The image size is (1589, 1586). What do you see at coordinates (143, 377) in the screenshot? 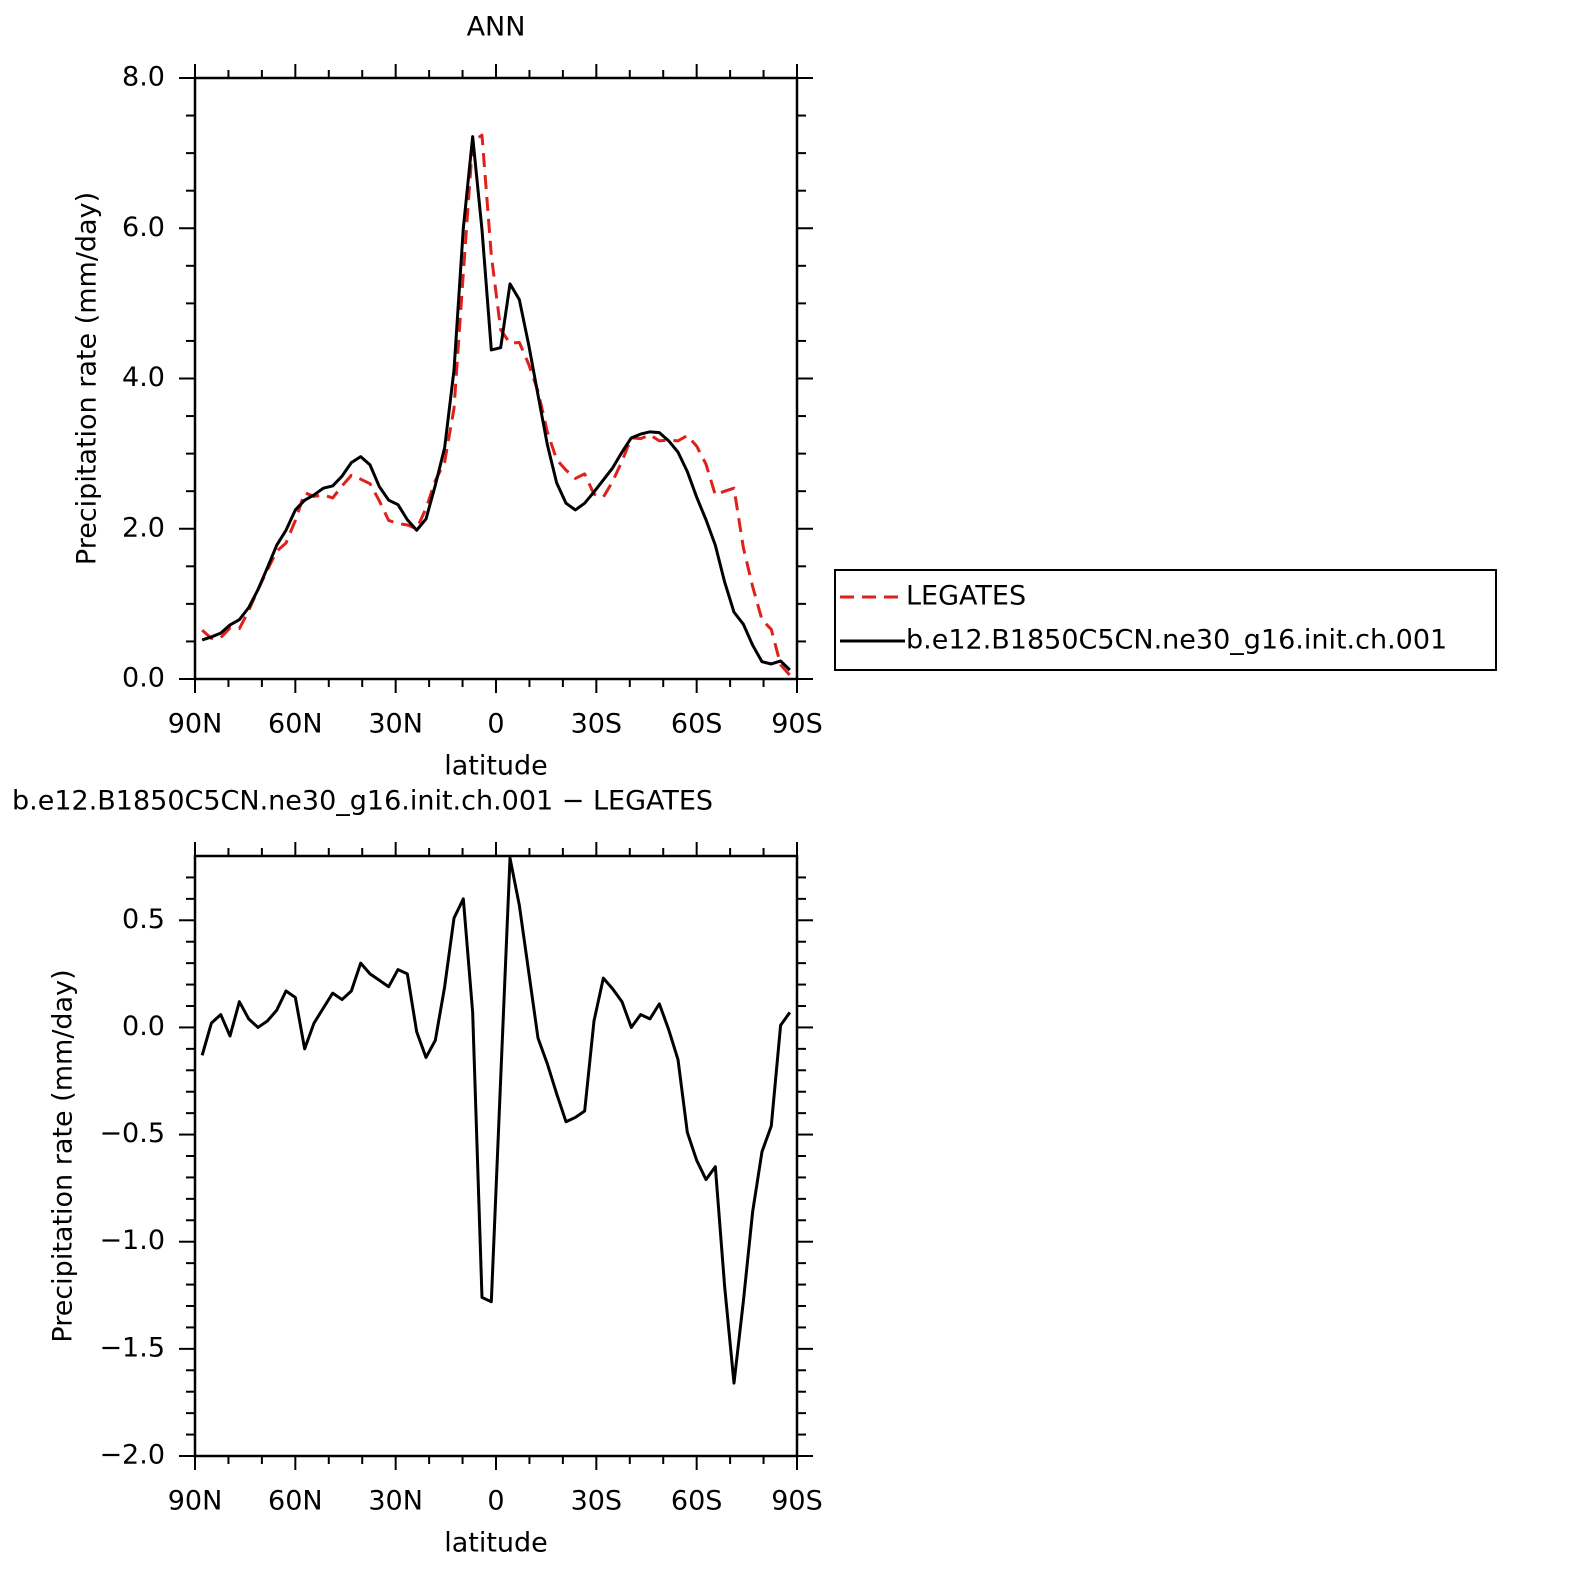
I see `y-tick-label: 4.0` at bounding box center [143, 377].